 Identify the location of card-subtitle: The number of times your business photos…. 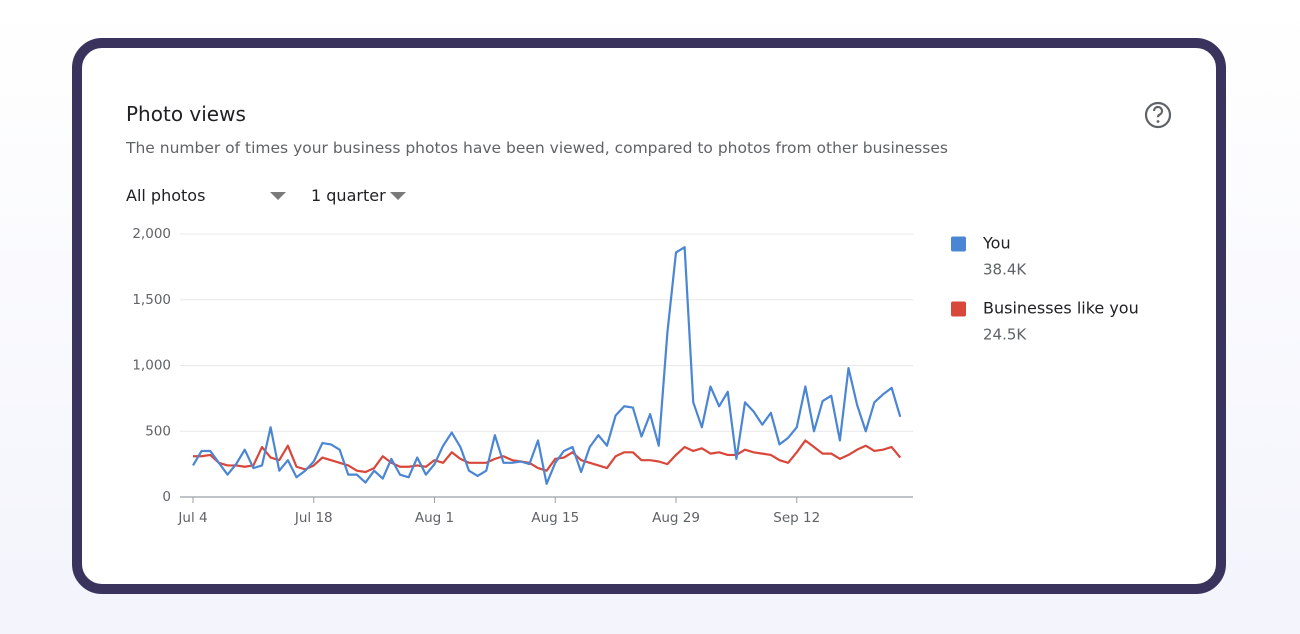
(537, 148).